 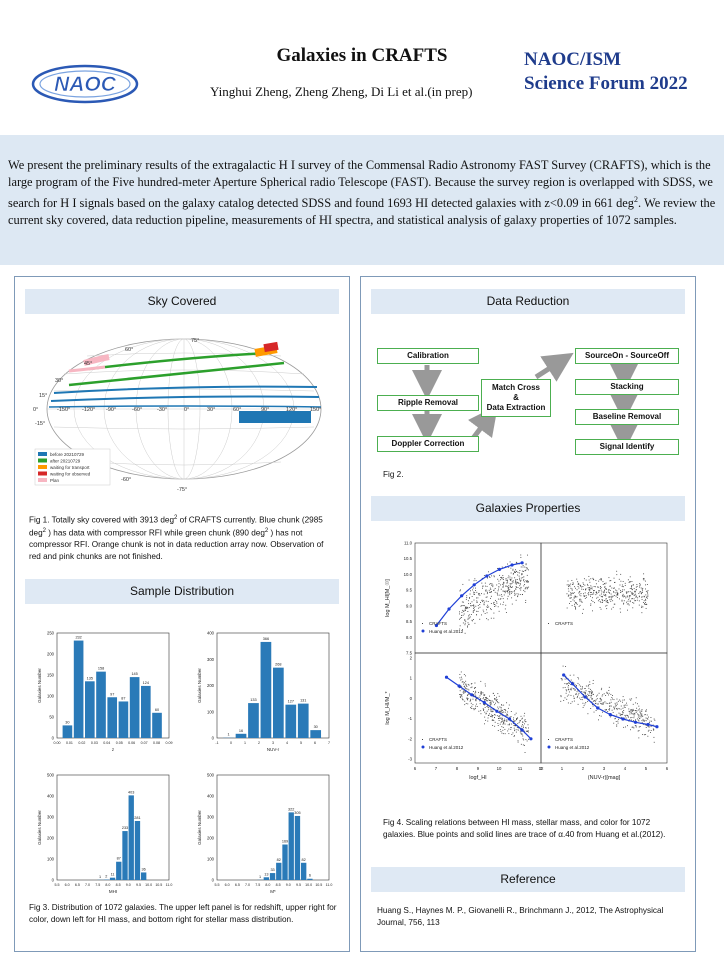 I want to click on sky-covered-header: Sky Covered, so click(x=182, y=301).